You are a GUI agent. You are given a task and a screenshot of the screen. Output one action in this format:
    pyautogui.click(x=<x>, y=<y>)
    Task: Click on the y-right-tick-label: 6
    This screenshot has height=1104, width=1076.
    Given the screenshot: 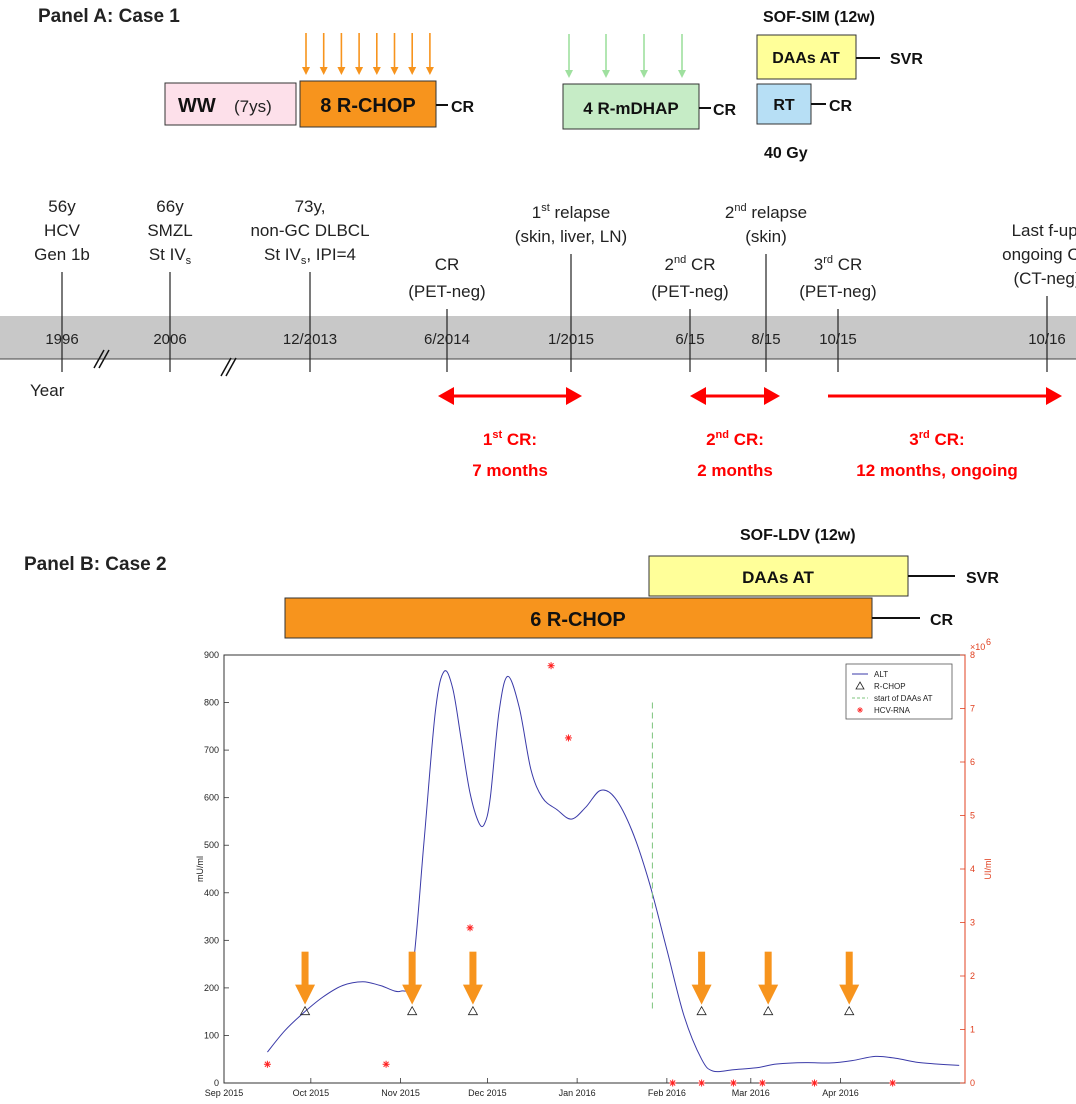 What is the action you would take?
    pyautogui.click(x=972, y=762)
    